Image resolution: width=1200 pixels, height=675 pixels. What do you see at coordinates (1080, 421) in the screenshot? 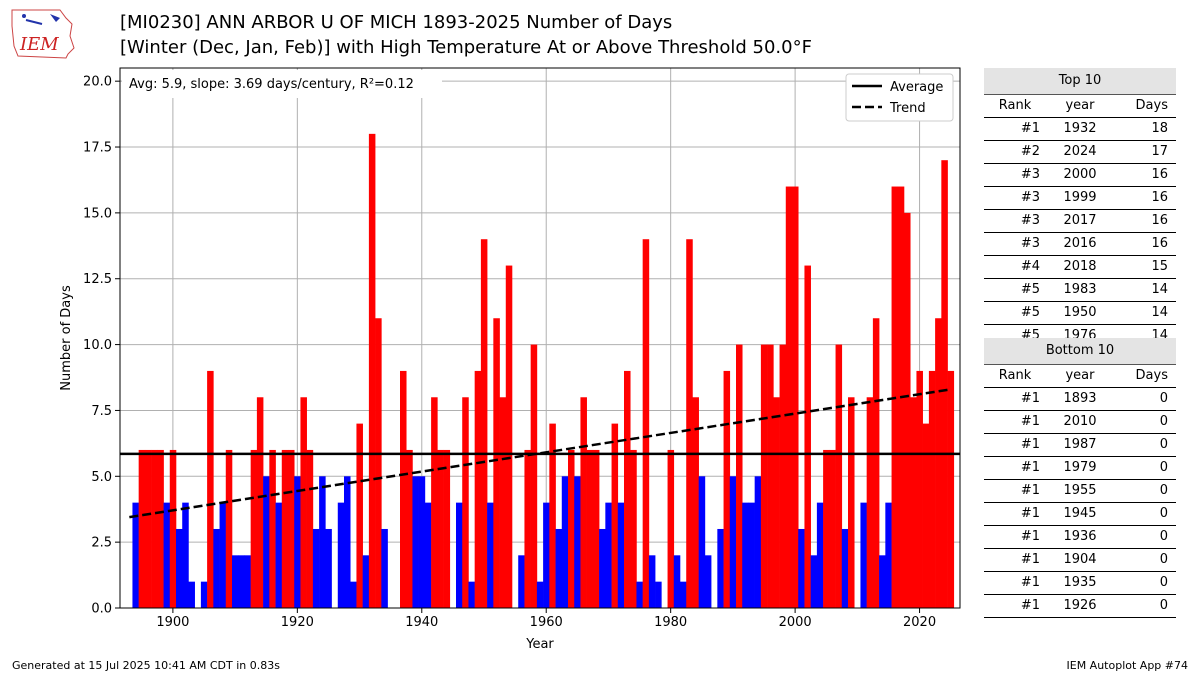
I see `year-cell: 2010` at bounding box center [1080, 421].